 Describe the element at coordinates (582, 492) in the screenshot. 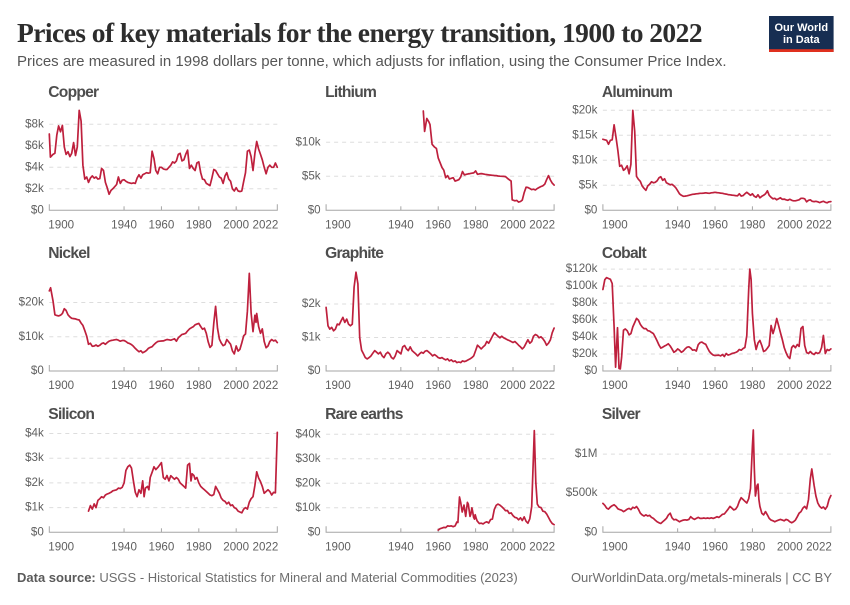

I see `svg-text: $500k` at that location.